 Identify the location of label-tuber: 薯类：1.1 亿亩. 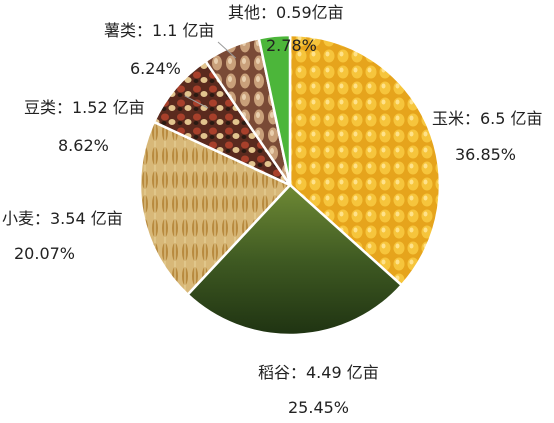
(159, 30).